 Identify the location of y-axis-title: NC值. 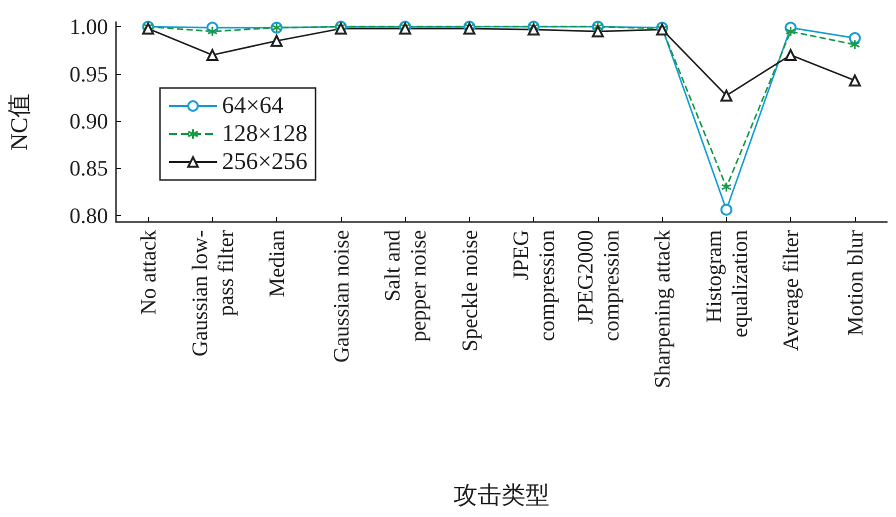
(20, 122).